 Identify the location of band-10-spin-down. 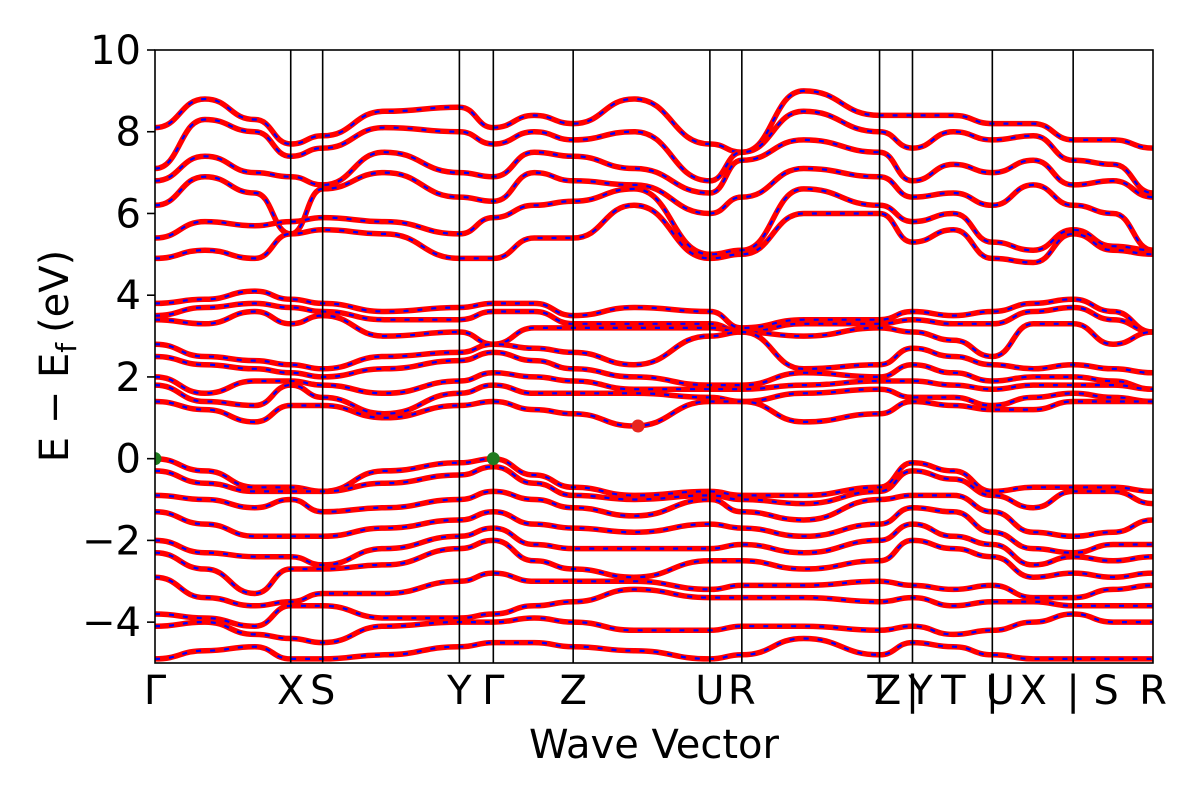
(654, 371).